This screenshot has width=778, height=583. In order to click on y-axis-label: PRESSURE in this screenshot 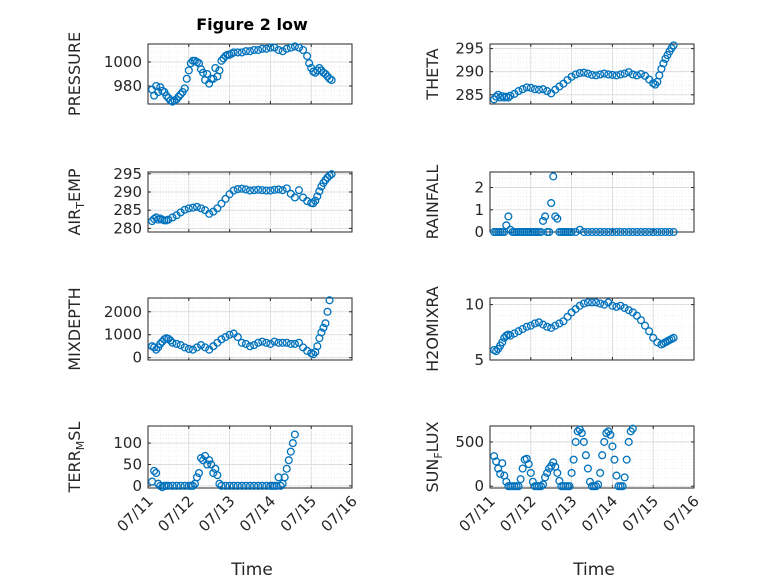, I will do `click(74, 74)`.